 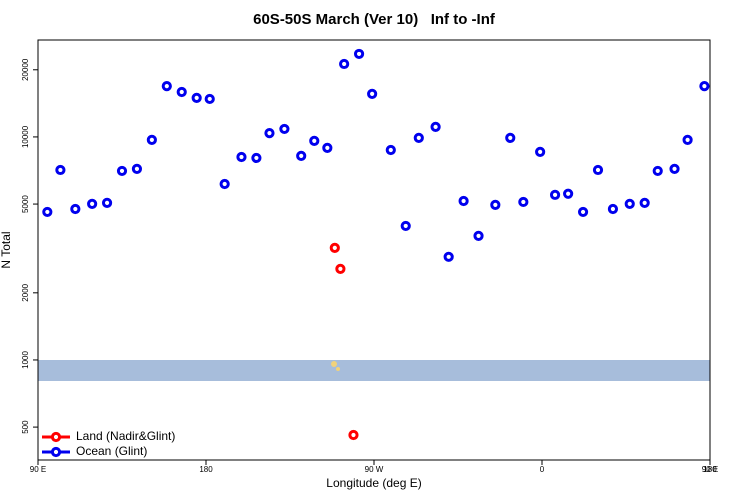 I want to click on y-tick-label: 5000, so click(x=25, y=204).